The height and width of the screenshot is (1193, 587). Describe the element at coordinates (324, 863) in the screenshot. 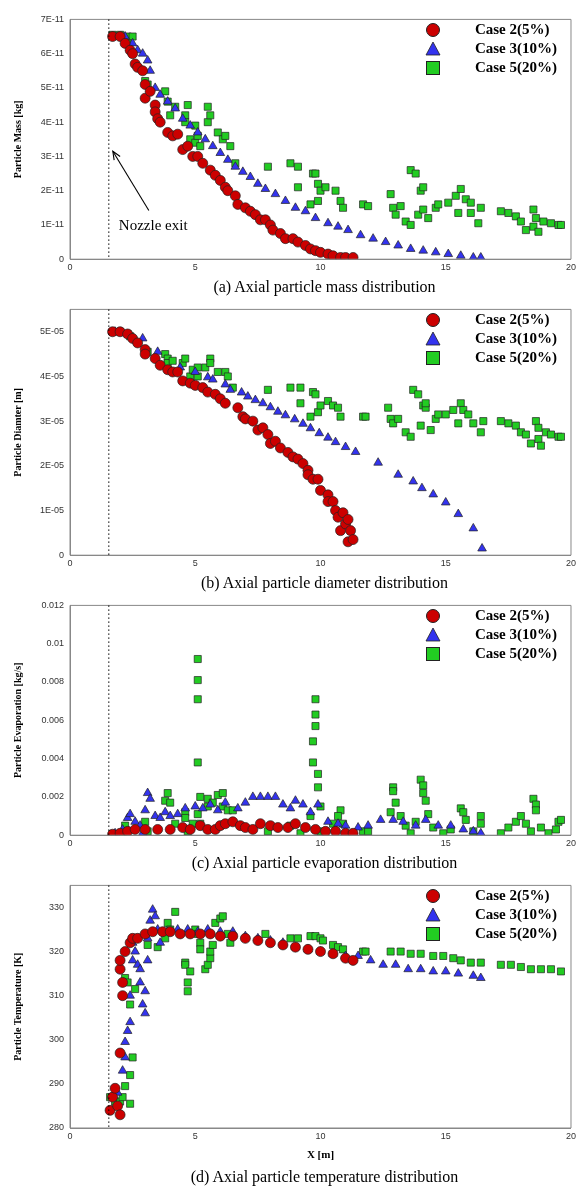

I see `text: (c) Axial particle evaporation distribution` at that location.